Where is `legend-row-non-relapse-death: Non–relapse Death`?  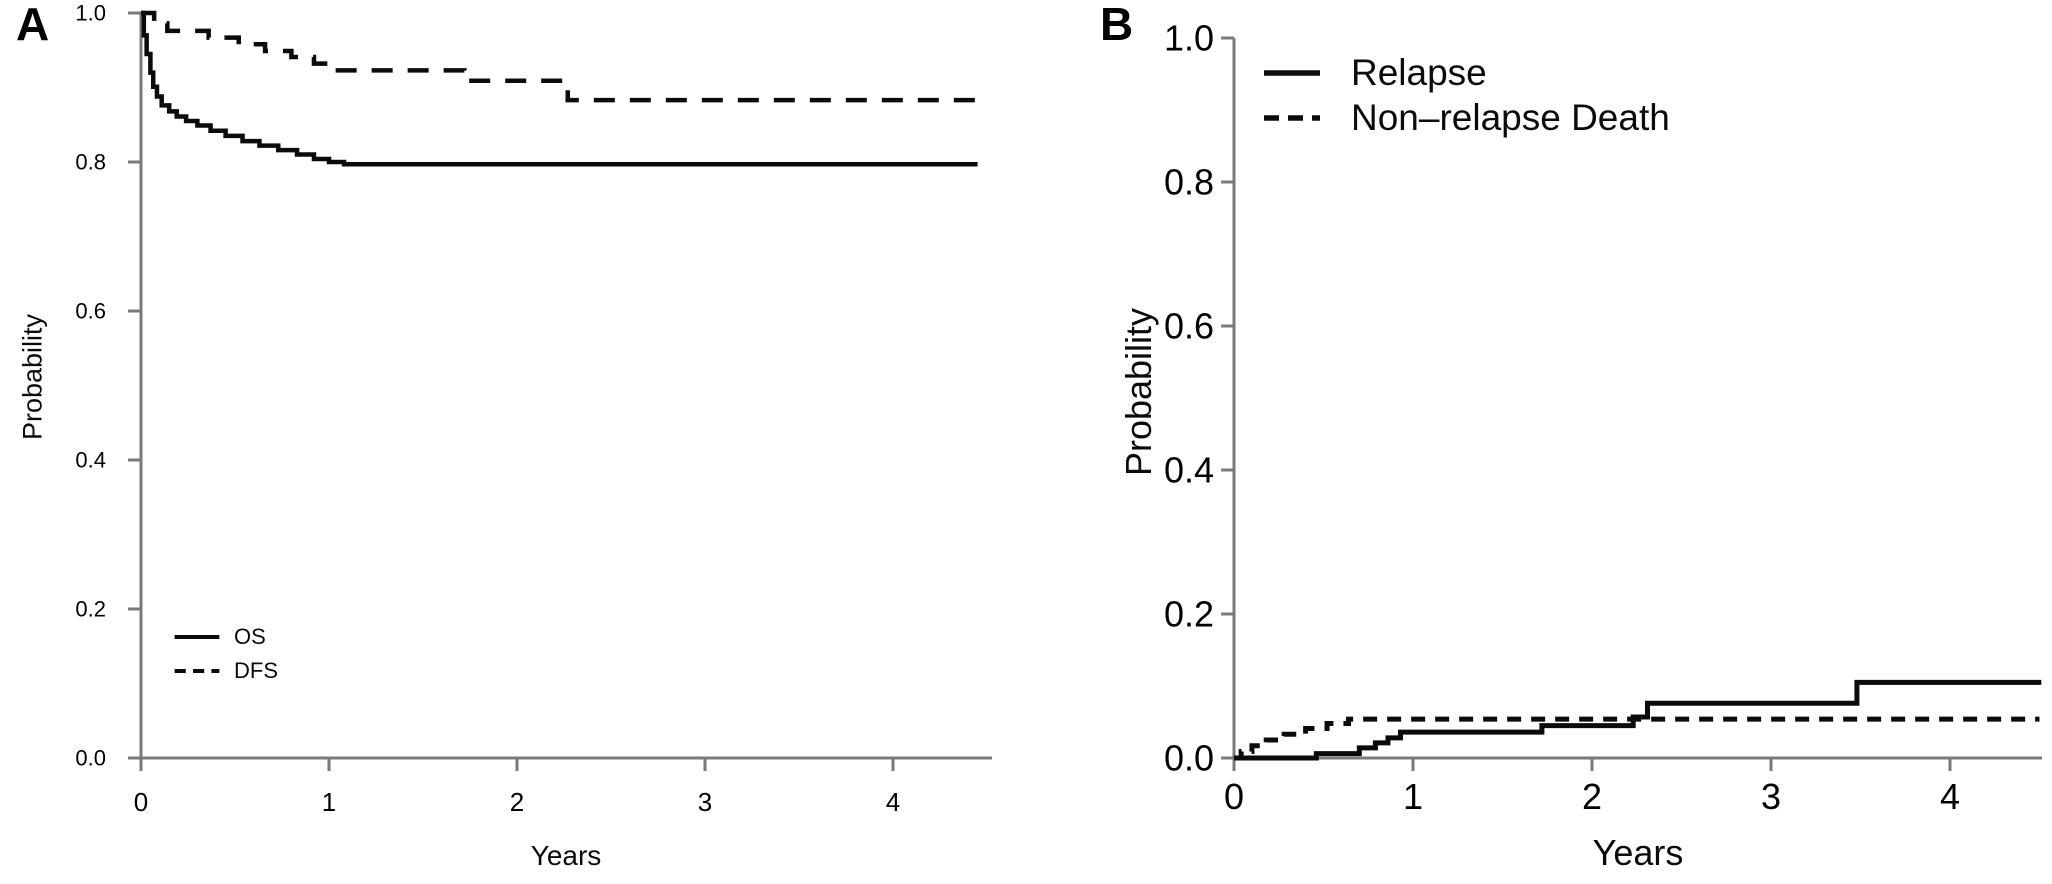
legend-row-non-relapse-death: Non–relapse Death is located at coordinates (1465, 117).